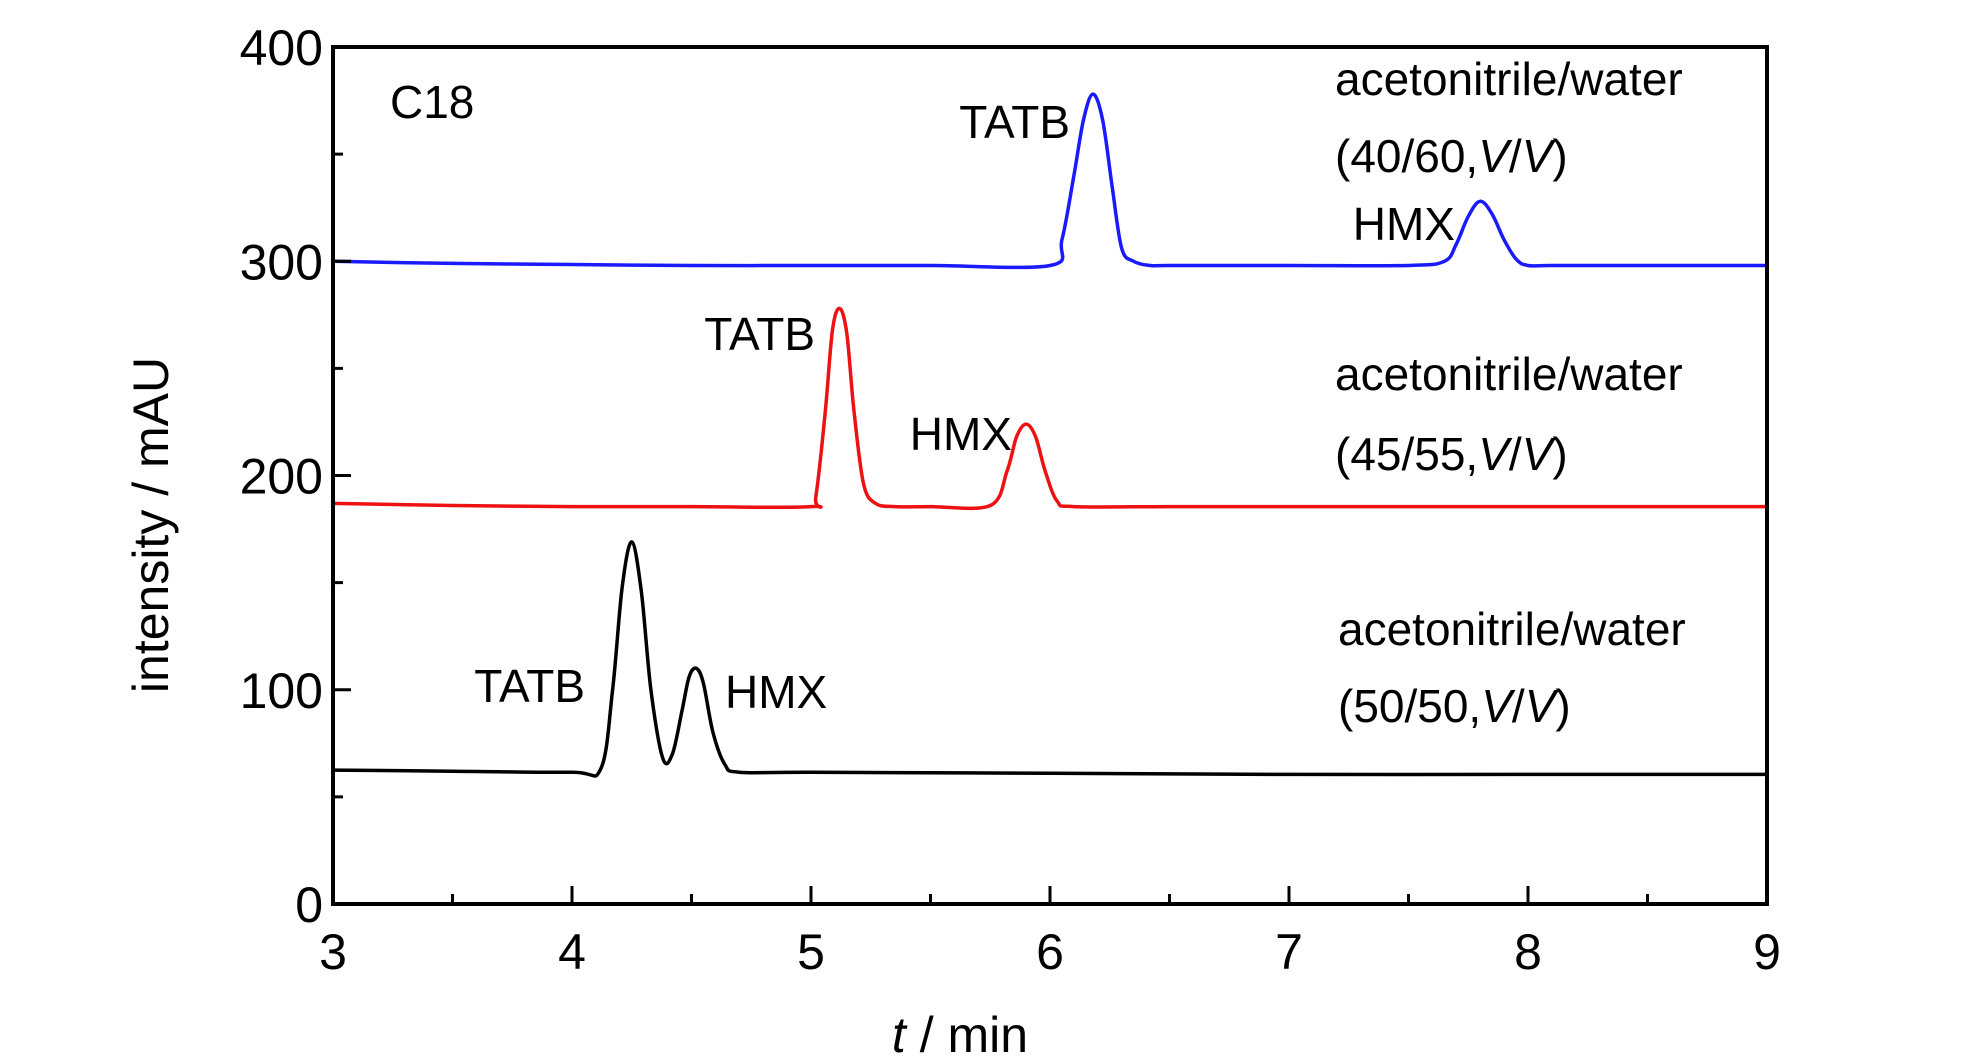  What do you see at coordinates (1559, 454) in the screenshot?
I see `condition-45-55-close: )` at bounding box center [1559, 454].